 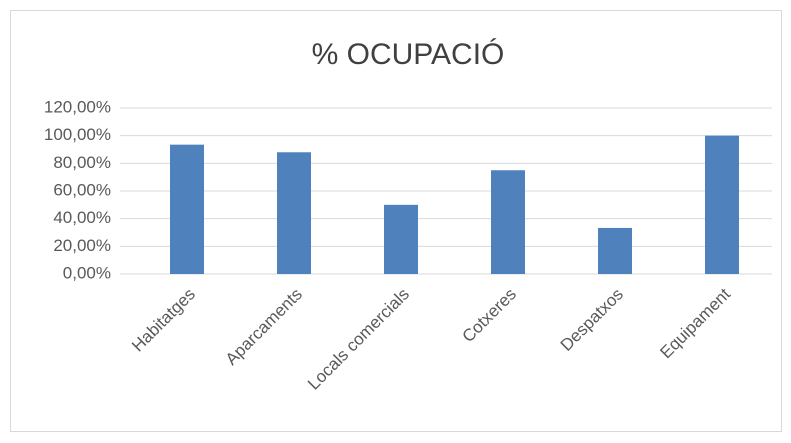 I want to click on chart-title: % OCUPACIÓ, so click(x=408, y=54).